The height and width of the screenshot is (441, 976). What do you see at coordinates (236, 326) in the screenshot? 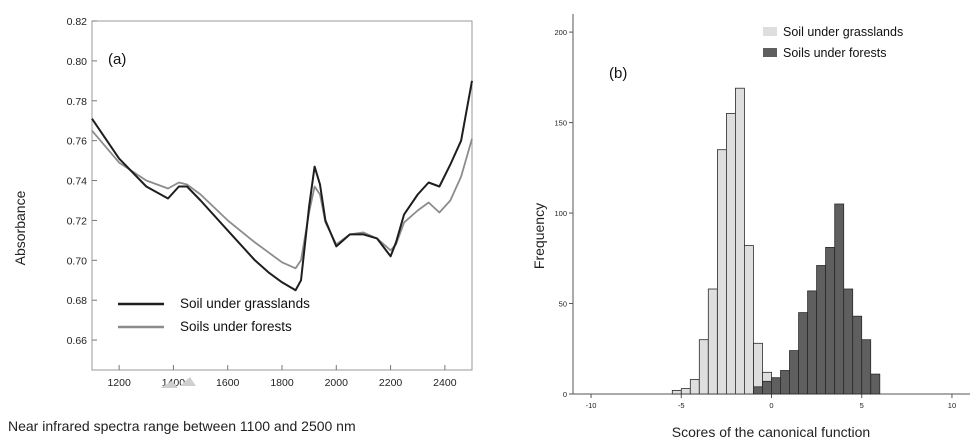
I see `legend-label-forests: Soils under forests` at bounding box center [236, 326].